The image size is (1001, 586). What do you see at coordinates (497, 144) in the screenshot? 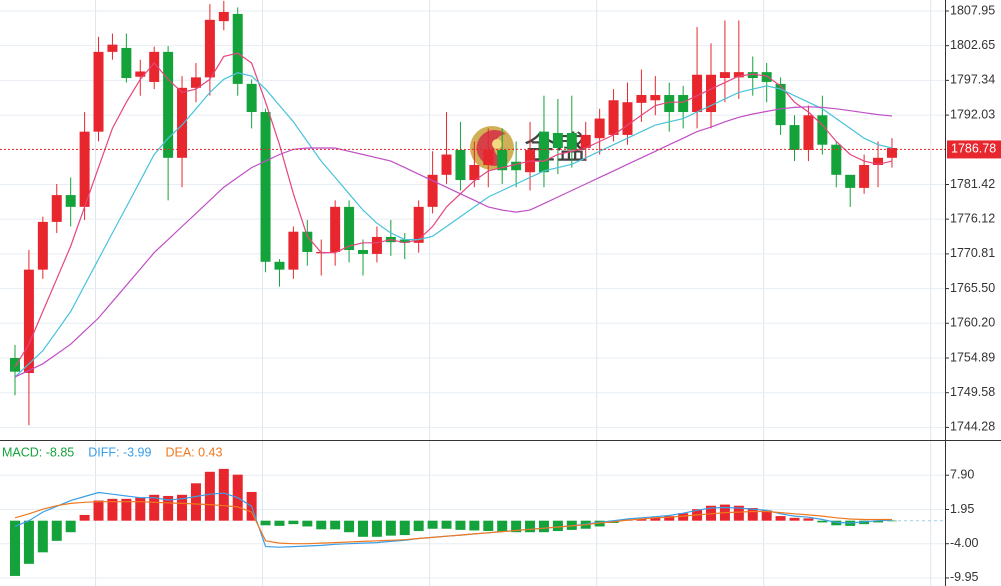
I see `logo-dot` at bounding box center [497, 144].